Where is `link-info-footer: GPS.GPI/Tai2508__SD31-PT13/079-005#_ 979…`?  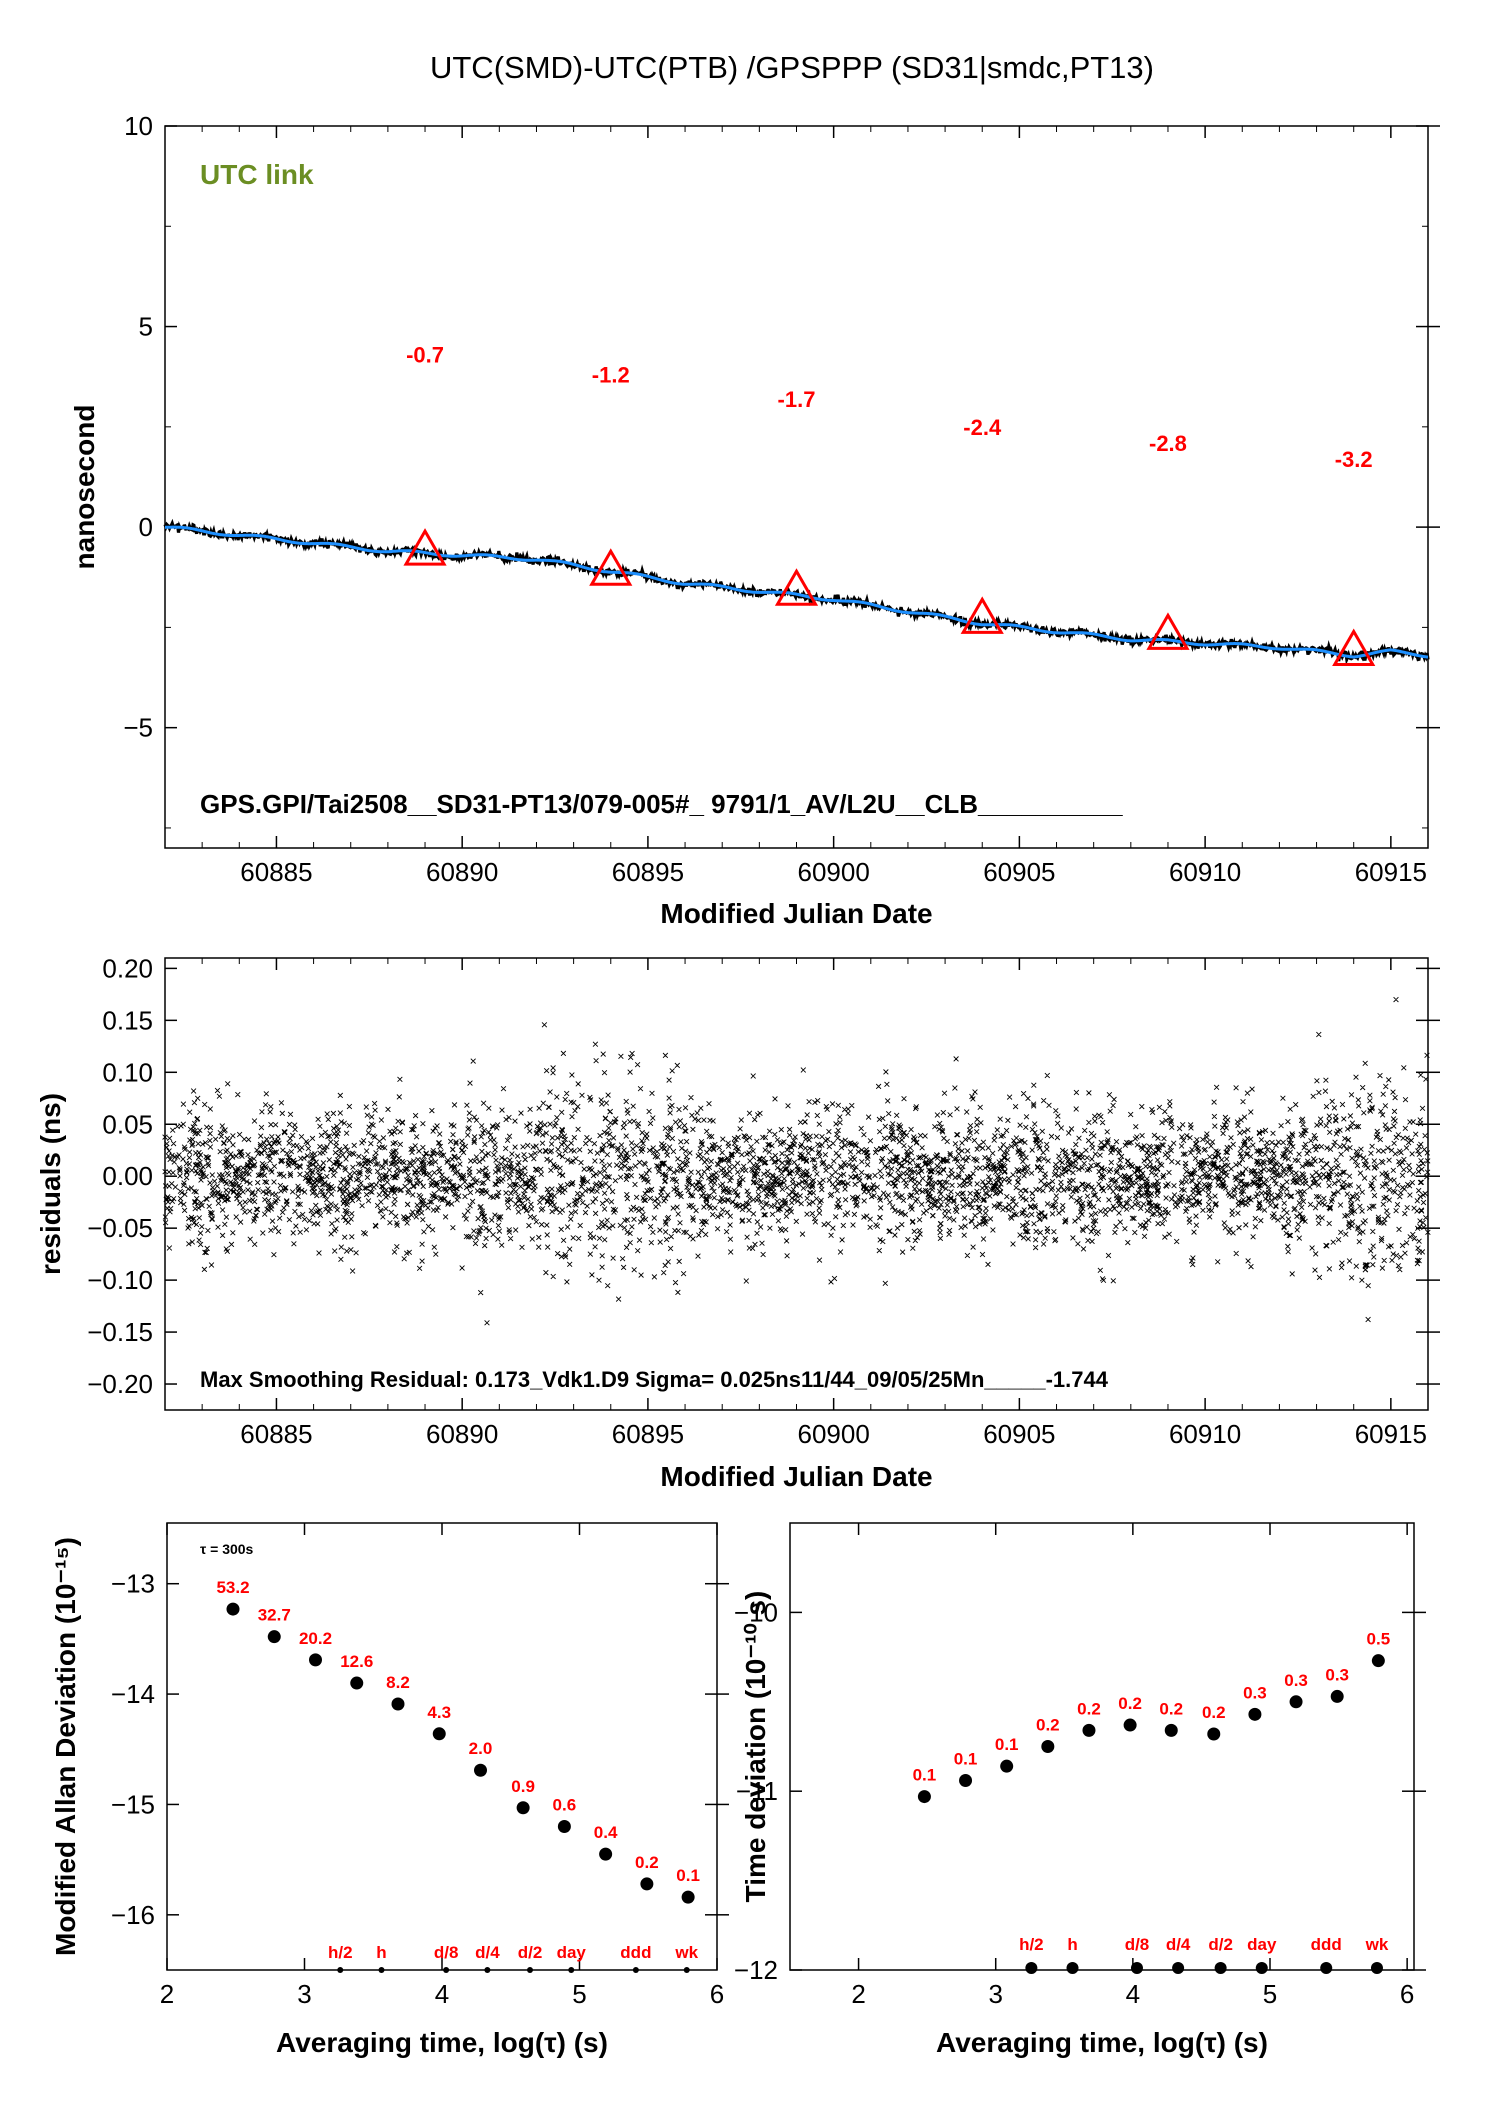
link-info-footer: GPS.GPI/Tai2508__SD31-PT13/079-005#_ 979… is located at coordinates (661, 804).